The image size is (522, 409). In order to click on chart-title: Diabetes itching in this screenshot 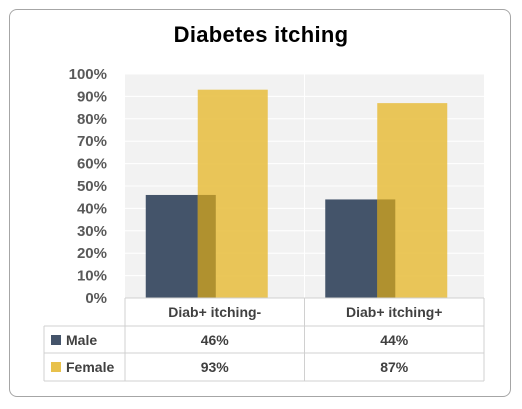, I will do `click(261, 34)`.